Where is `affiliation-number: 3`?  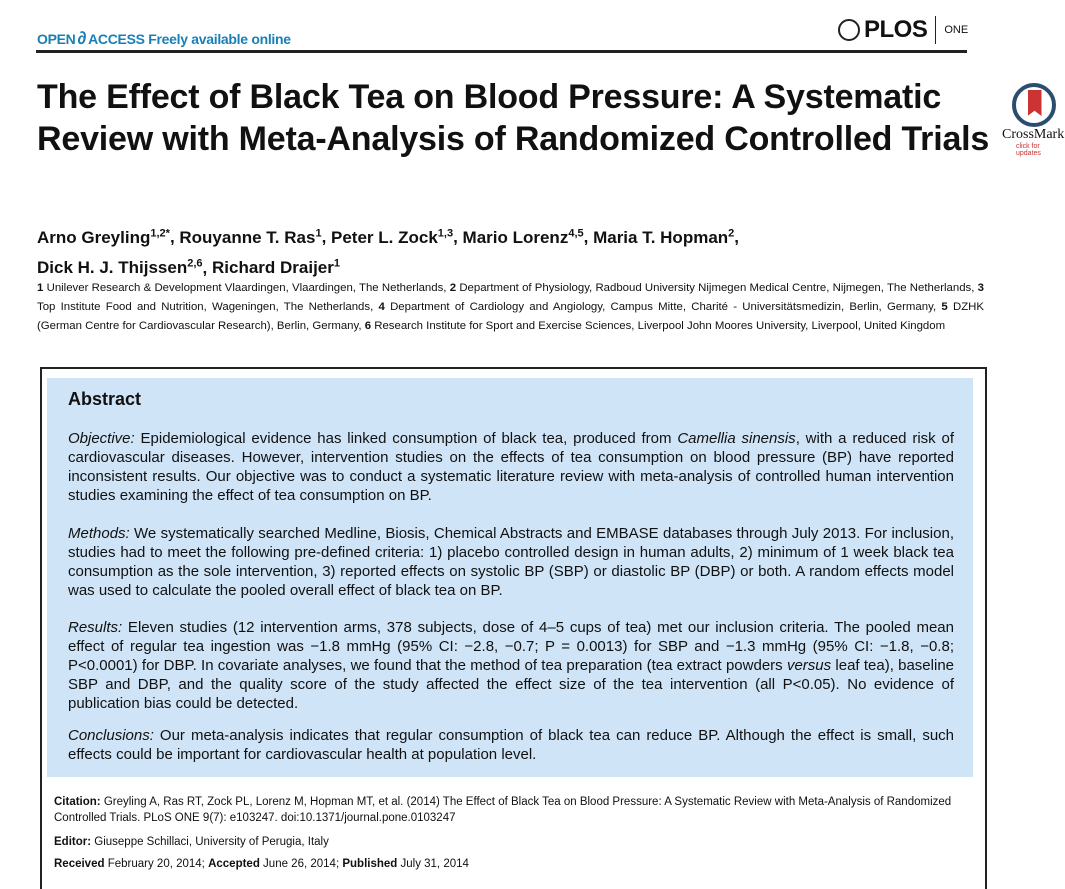
affiliation-number: 3 is located at coordinates (980, 288).